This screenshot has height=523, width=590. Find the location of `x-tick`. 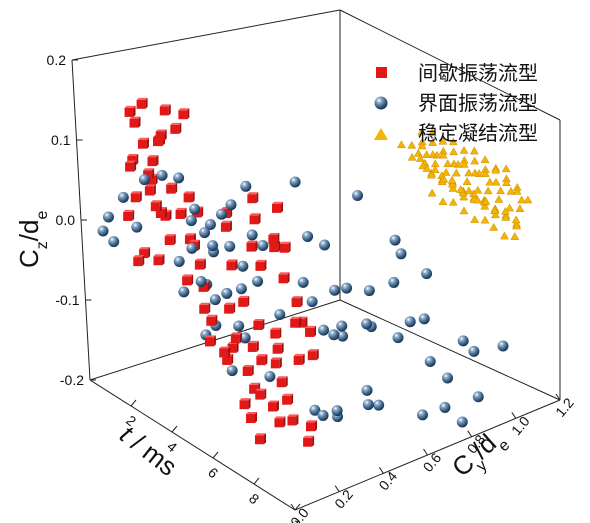

x-tick is located at coordinates (215, 455).